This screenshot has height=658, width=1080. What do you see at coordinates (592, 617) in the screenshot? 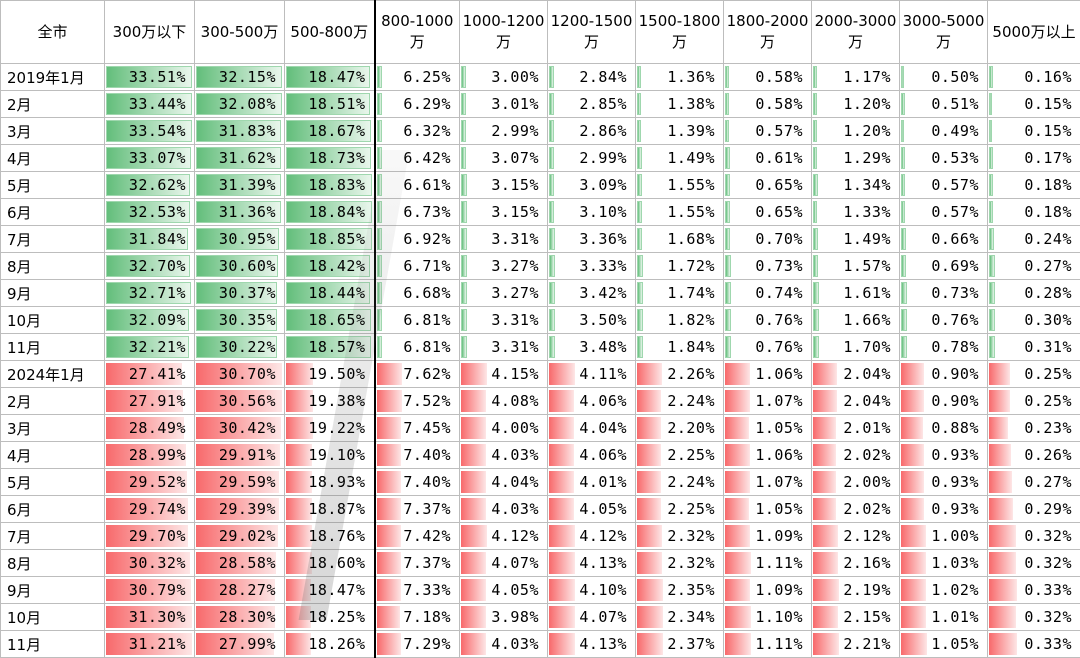
I see `value-cell: 4.07%` at bounding box center [592, 617].